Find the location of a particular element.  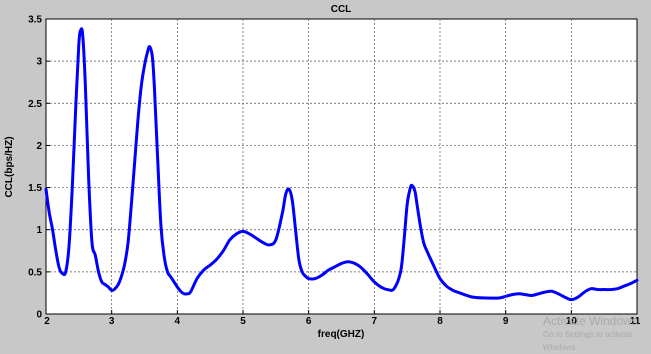

y-tick-label: 1.5 is located at coordinates (35, 188).